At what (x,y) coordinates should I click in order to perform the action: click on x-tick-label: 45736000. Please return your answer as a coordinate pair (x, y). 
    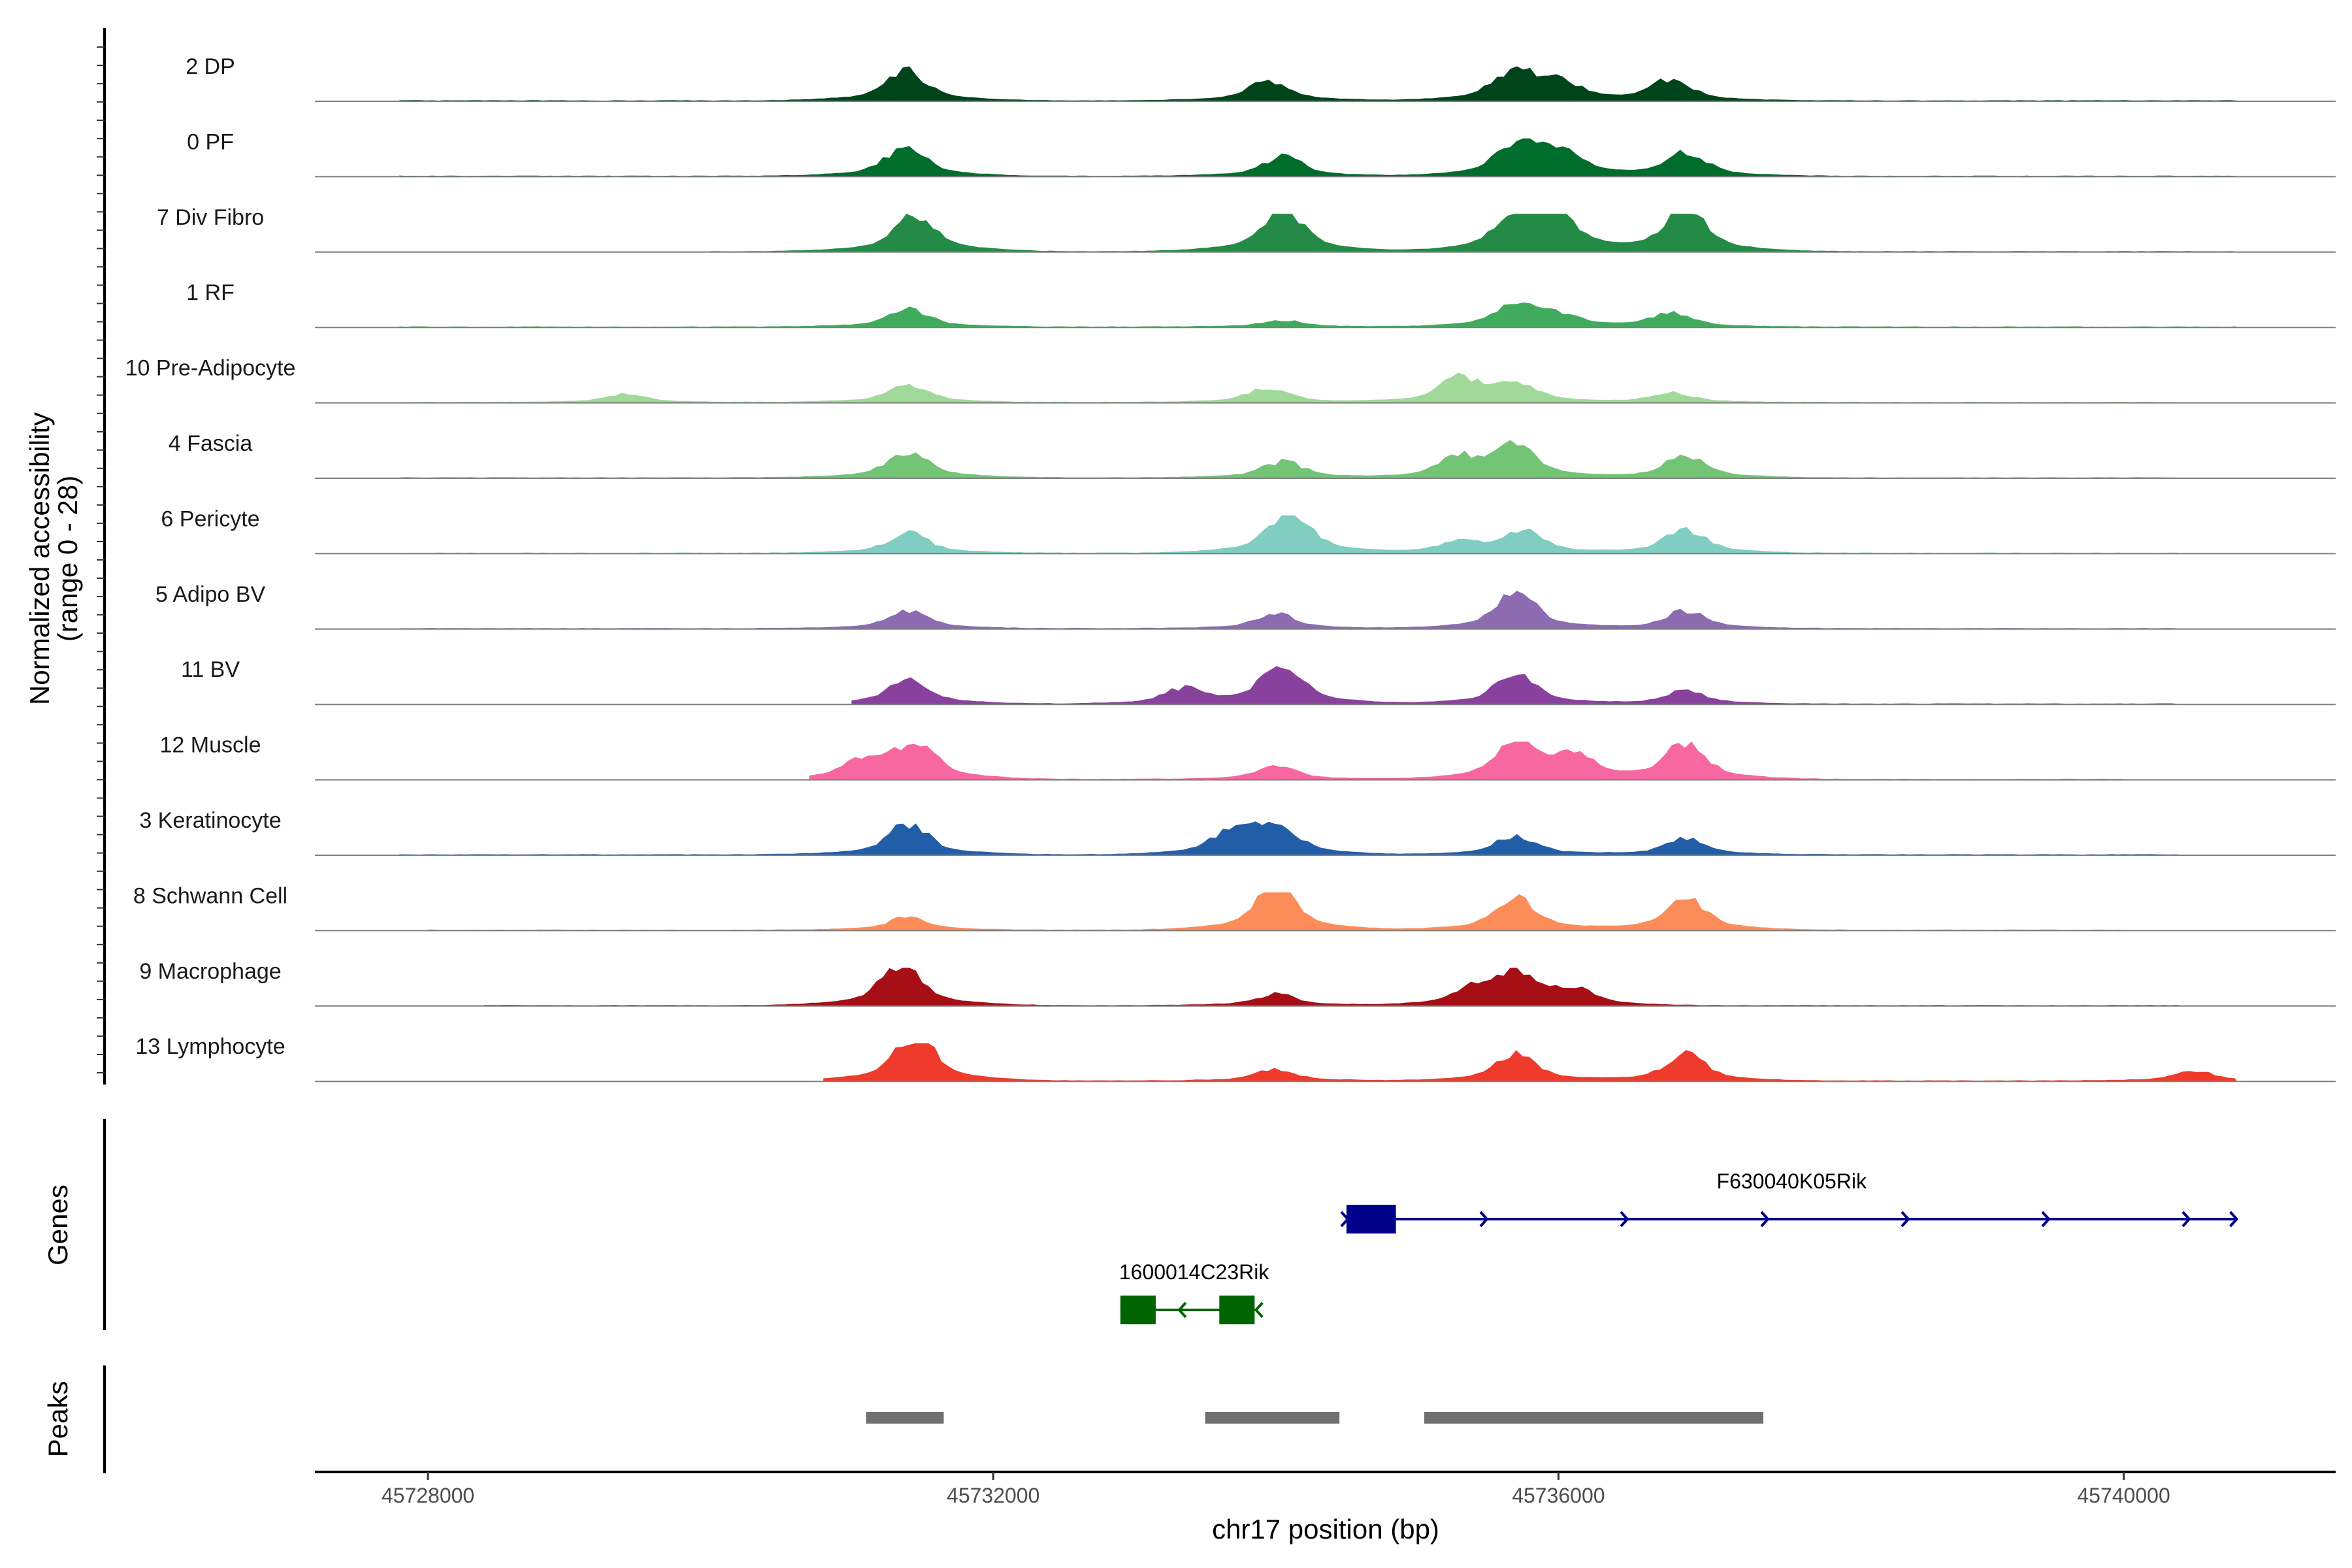
    Looking at the image, I should click on (1558, 1495).